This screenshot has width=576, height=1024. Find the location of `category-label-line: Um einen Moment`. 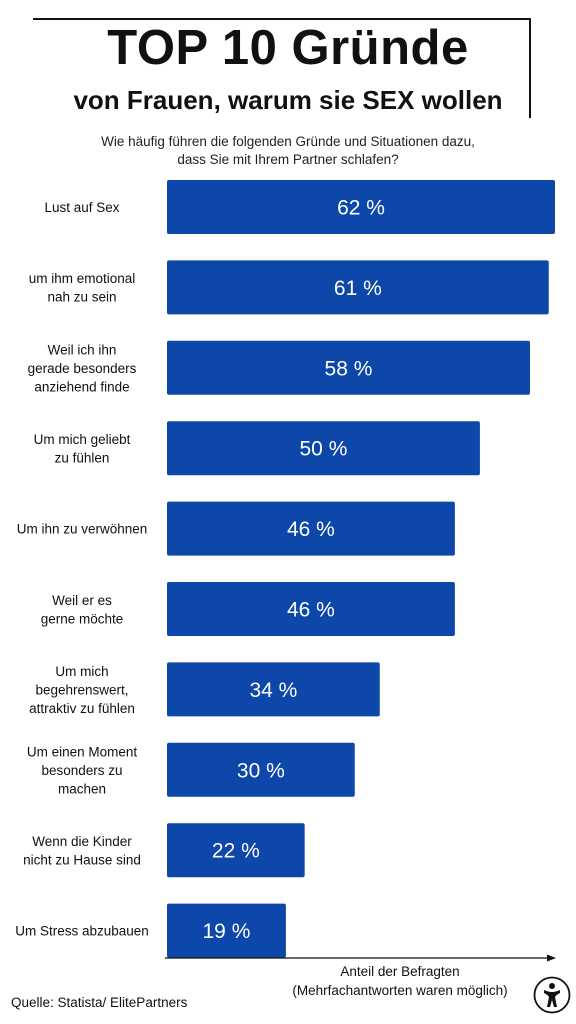

category-label-line: Um einen Moment is located at coordinates (82, 751).